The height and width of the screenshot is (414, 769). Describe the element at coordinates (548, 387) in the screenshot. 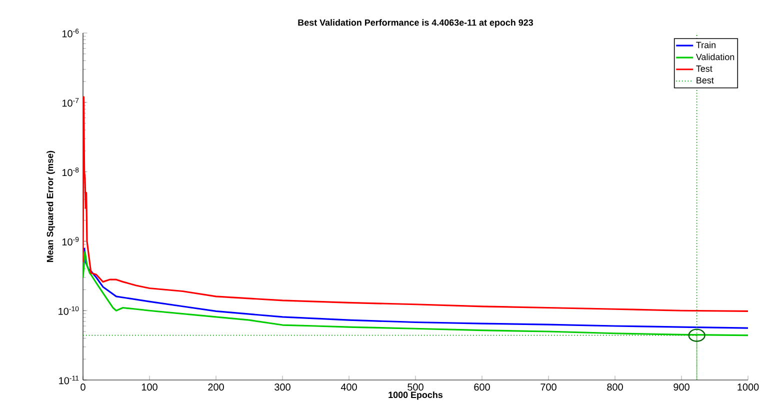

I see `x-tick-label: 700` at that location.